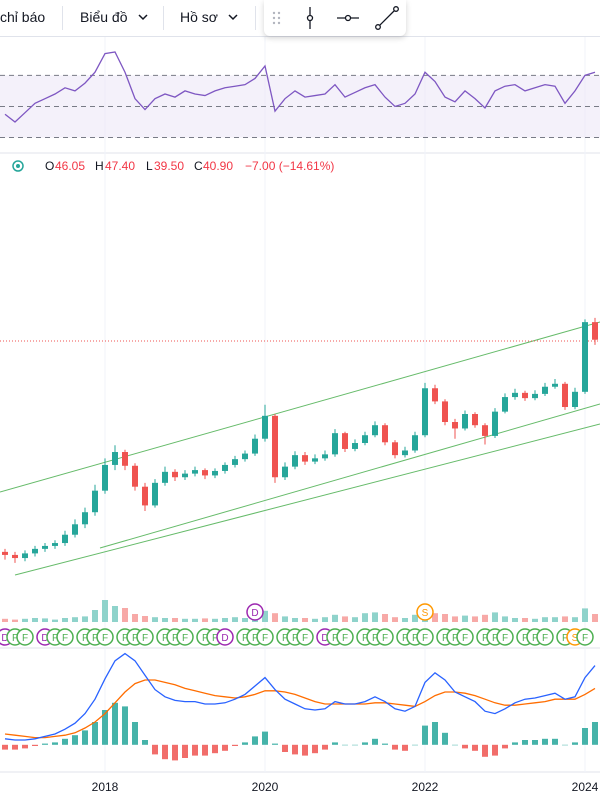  Describe the element at coordinates (70, 166) in the screenshot. I see `open-value: 46.05` at that location.